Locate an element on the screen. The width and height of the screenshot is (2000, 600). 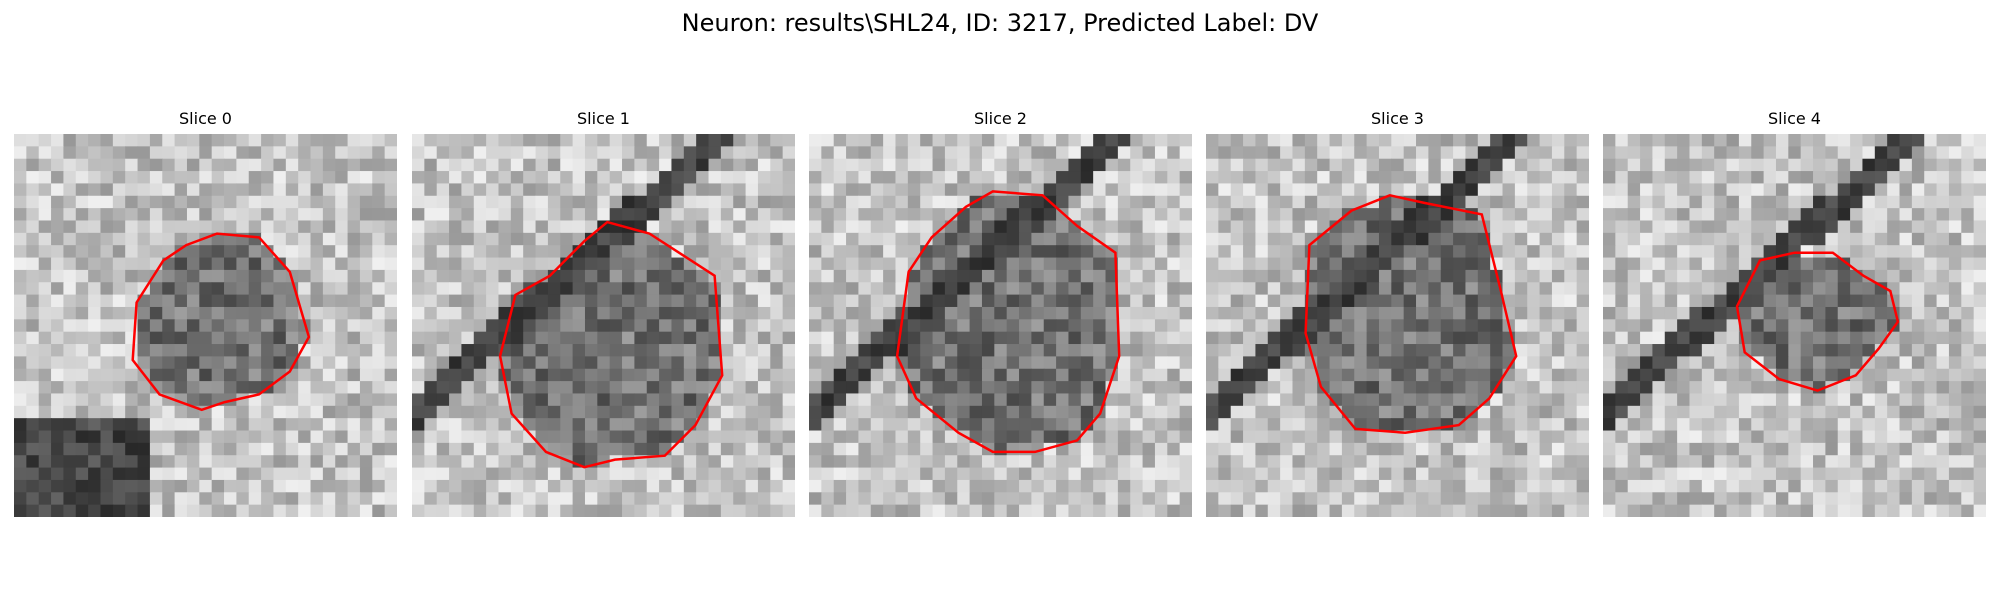
slice-panel-0: Slice 0 is located at coordinates (205, 313).